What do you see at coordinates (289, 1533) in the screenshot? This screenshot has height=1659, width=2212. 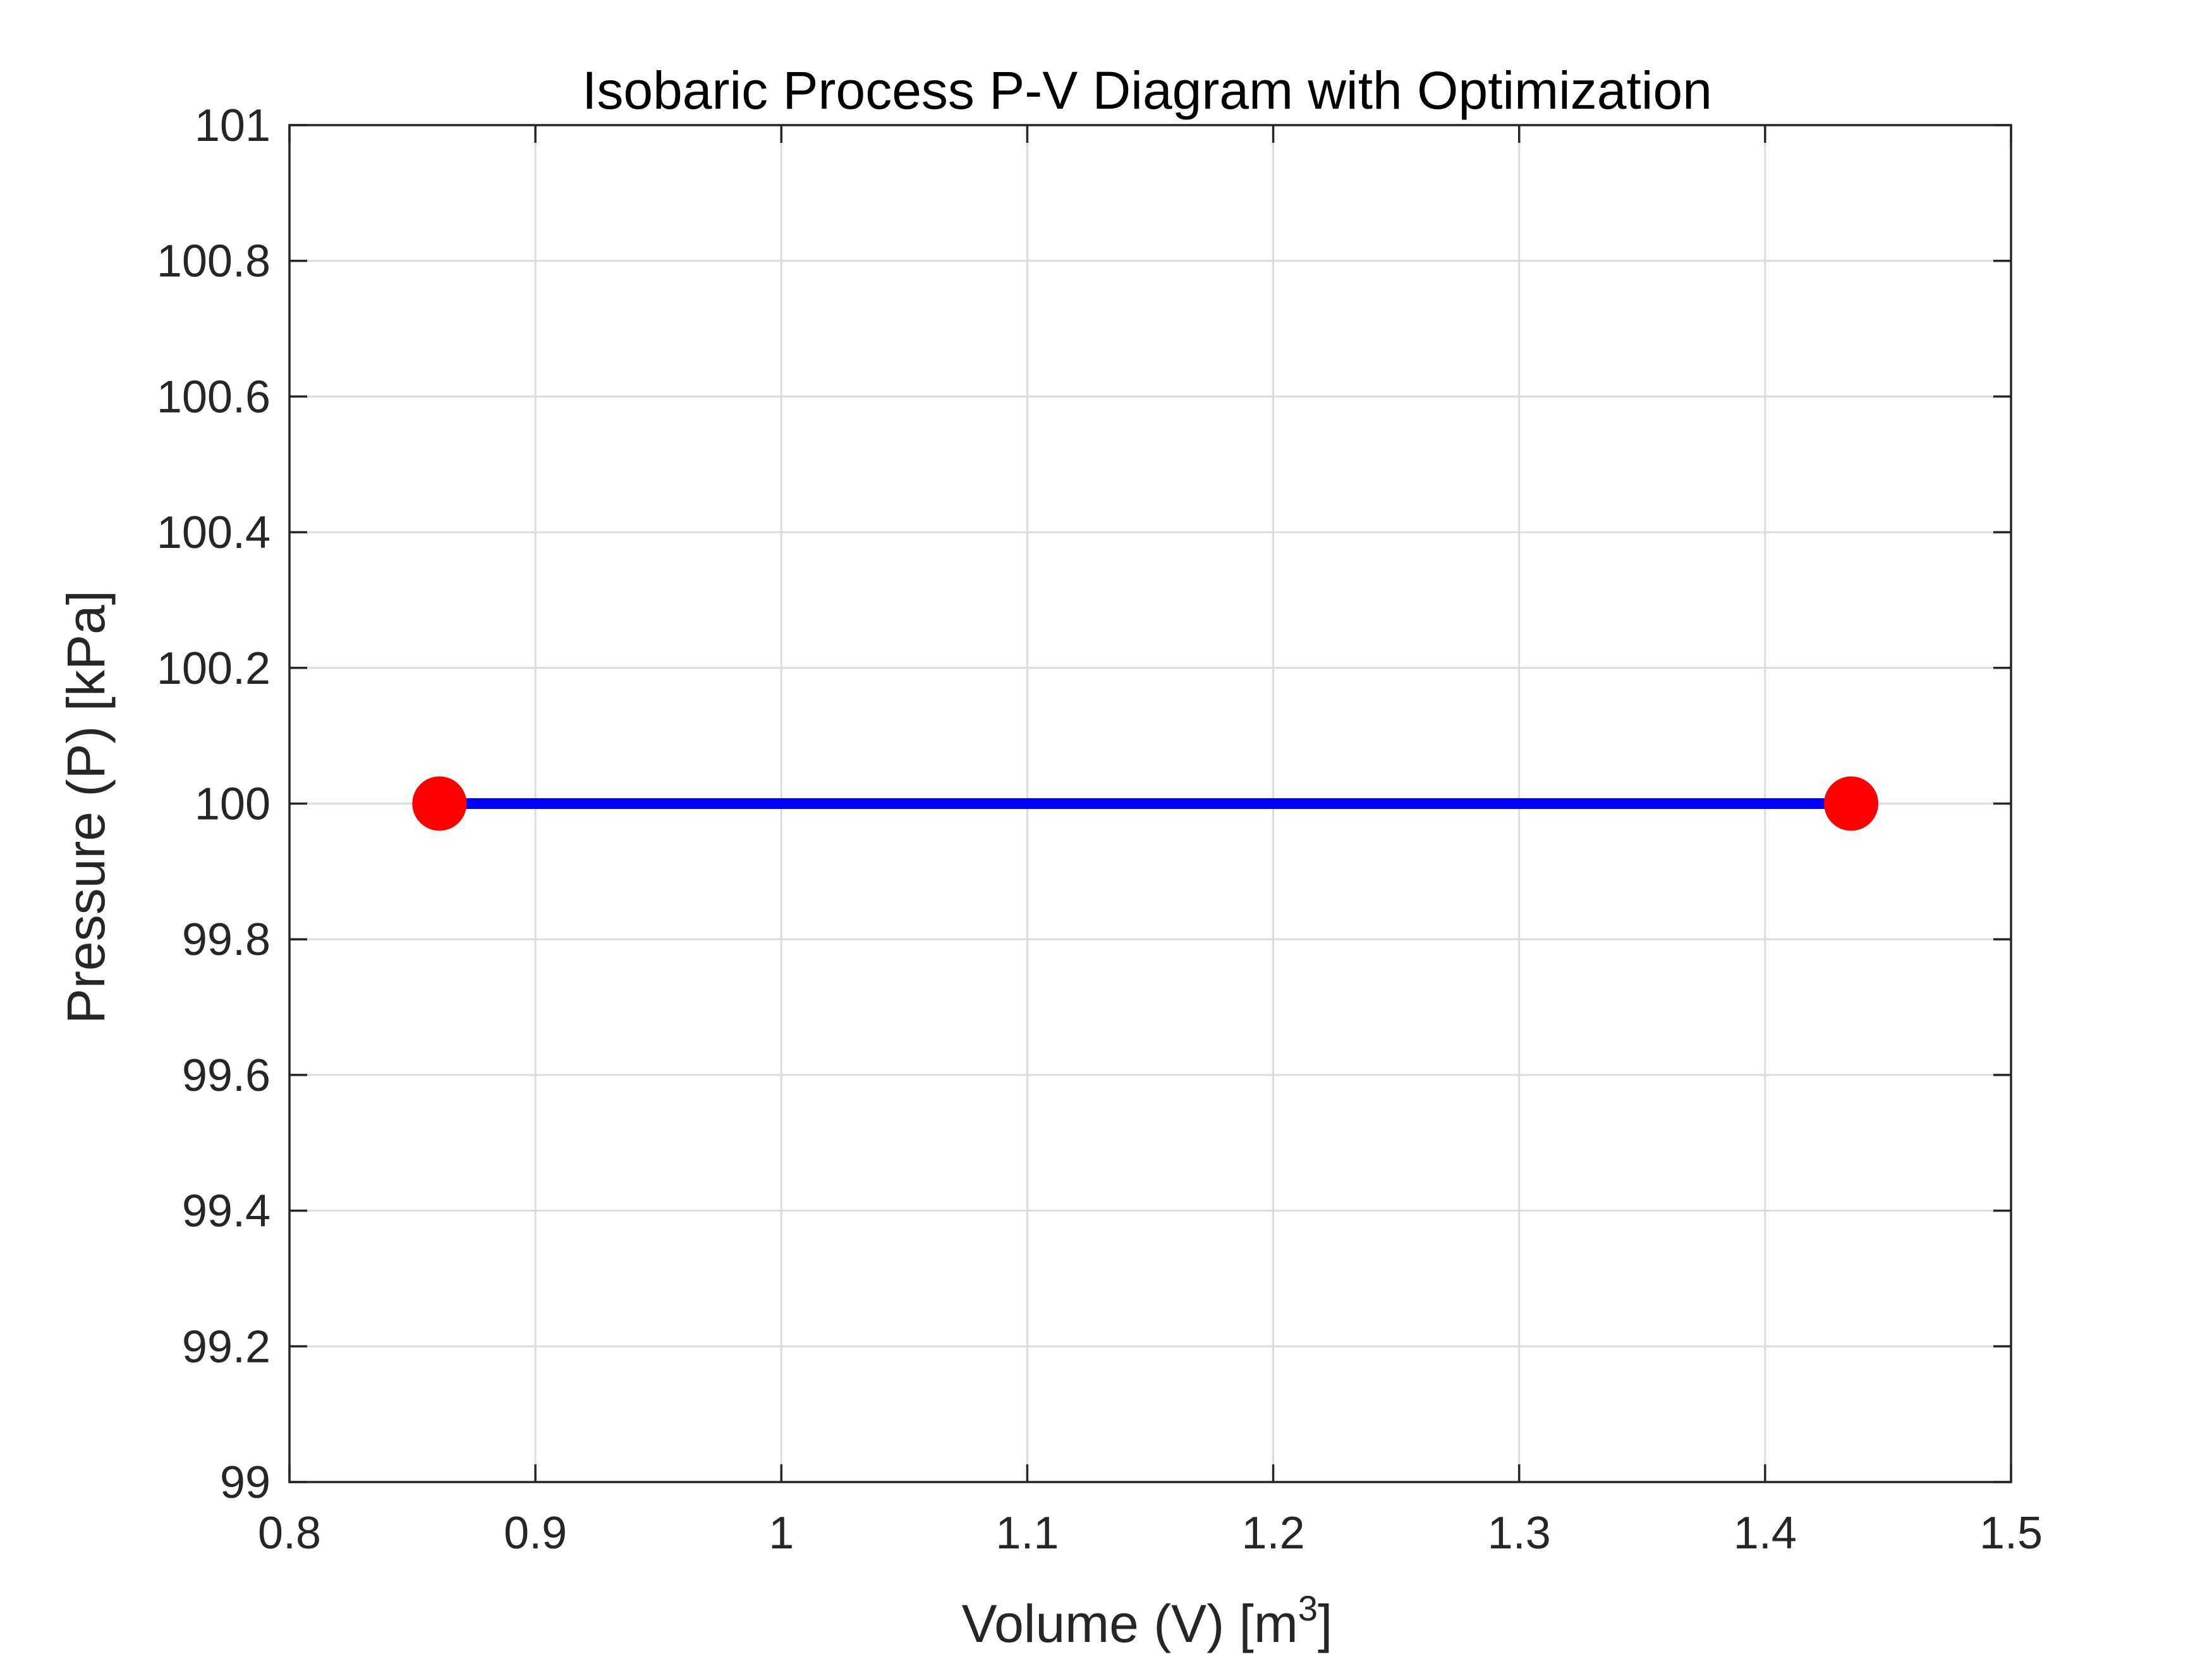 I see `x-tick-label: 0.8` at bounding box center [289, 1533].